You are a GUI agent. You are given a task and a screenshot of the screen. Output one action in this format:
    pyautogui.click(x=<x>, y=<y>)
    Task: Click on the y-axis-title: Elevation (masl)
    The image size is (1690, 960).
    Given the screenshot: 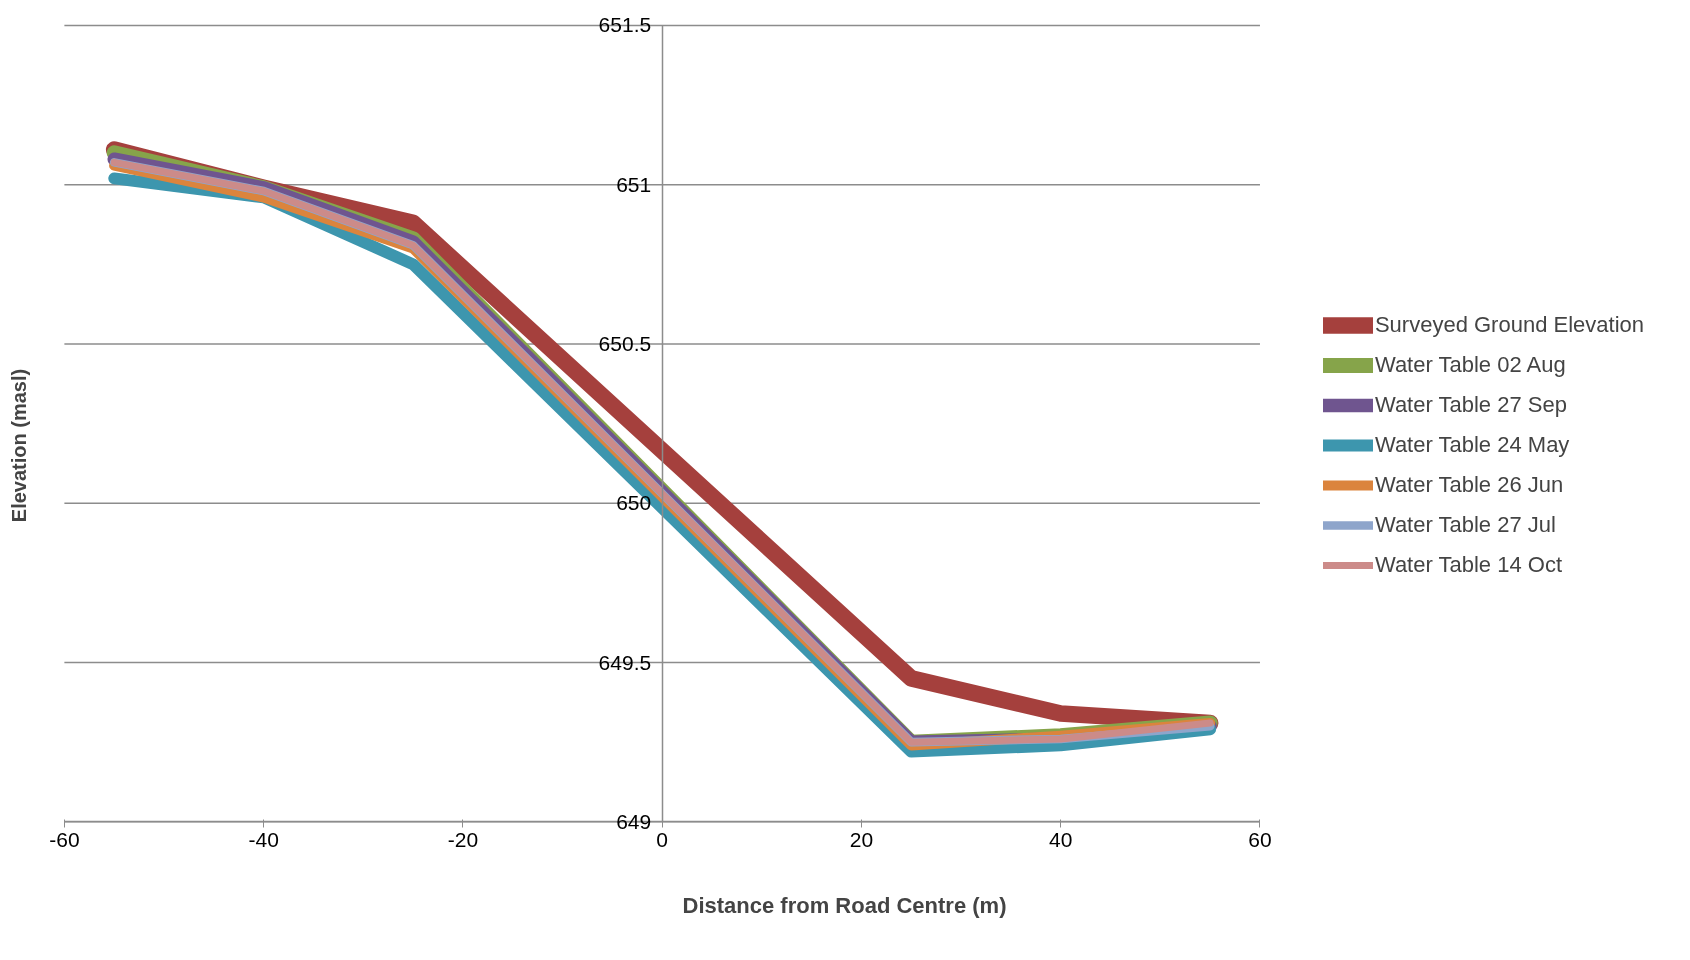 What is the action you would take?
    pyautogui.click(x=18, y=445)
    